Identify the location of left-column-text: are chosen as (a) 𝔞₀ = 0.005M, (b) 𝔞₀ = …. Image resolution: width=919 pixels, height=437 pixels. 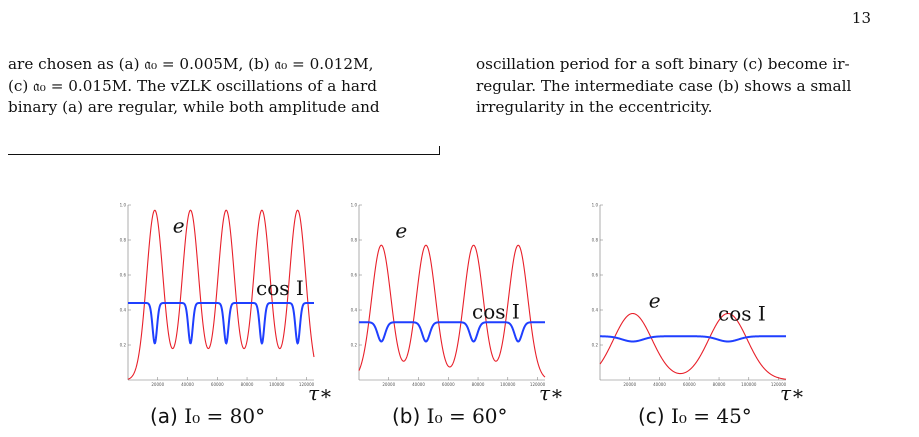
(224, 86).